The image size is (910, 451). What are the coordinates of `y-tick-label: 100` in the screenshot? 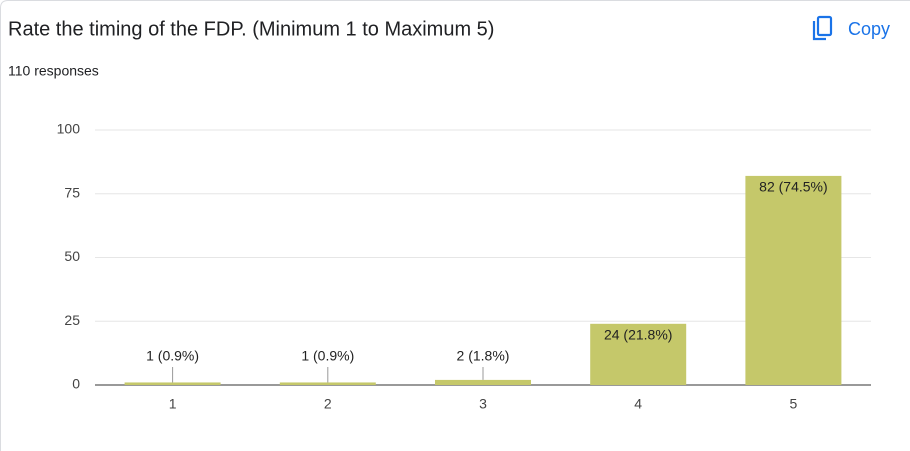 It's located at (69, 129).